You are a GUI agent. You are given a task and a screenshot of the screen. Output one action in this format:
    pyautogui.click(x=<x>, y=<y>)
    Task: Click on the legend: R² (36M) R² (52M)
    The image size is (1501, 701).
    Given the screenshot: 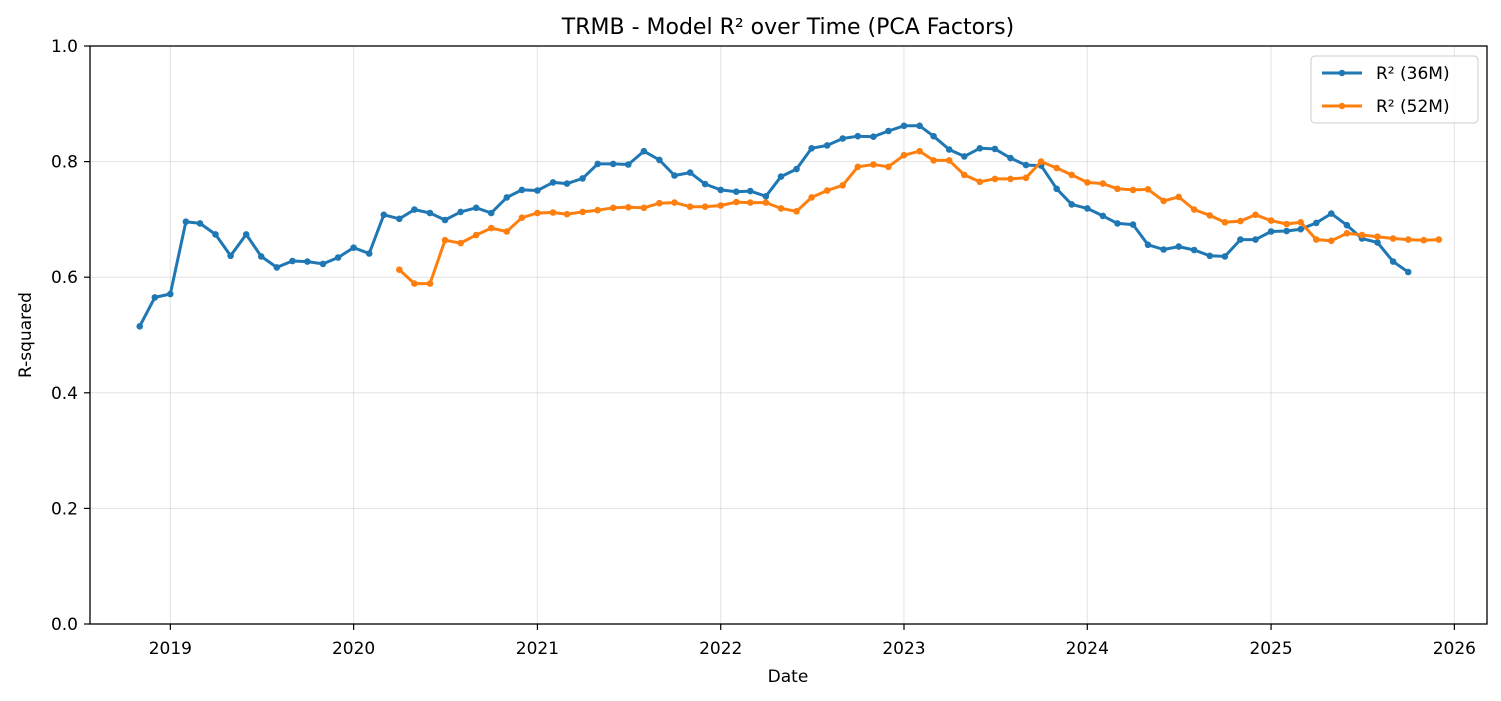 What is the action you would take?
    pyautogui.click(x=1394, y=89)
    